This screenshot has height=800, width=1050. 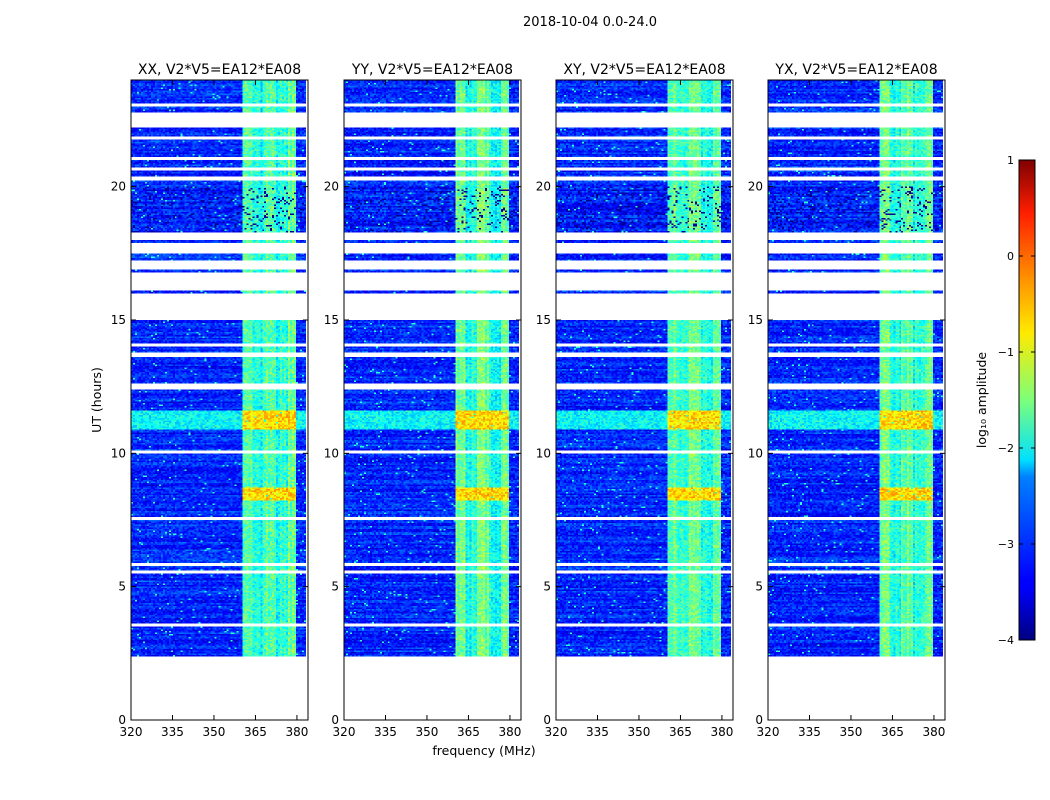 What do you see at coordinates (855, 70) in the screenshot?
I see `panel-title: YX, V2*V5=EA12*EA08` at bounding box center [855, 70].